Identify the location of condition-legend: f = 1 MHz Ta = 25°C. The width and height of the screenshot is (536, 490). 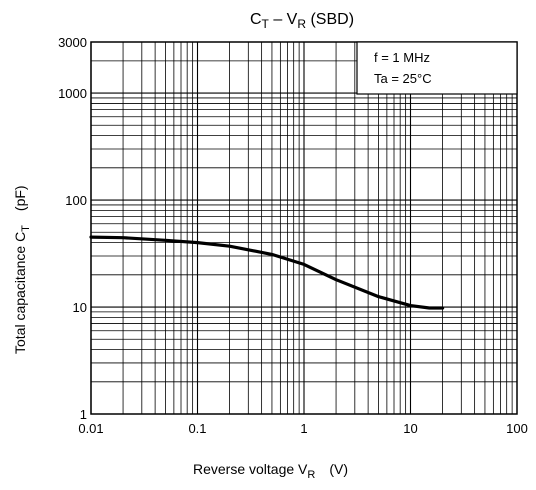
(437, 68).